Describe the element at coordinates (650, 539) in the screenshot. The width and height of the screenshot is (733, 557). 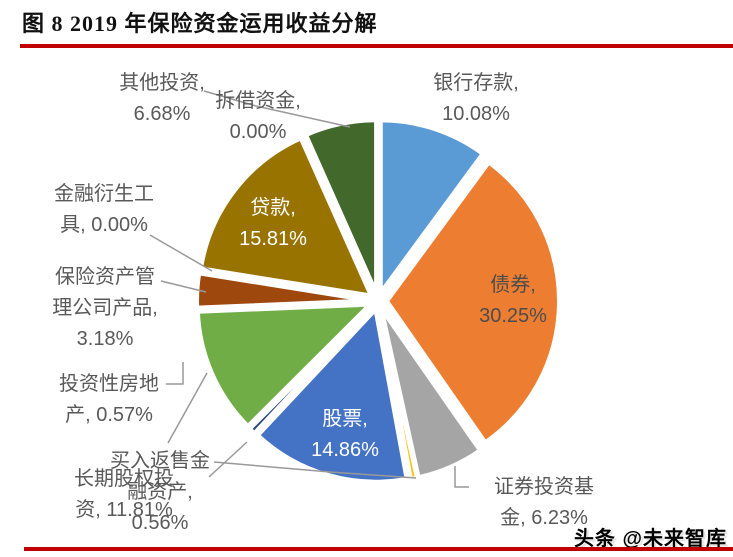
I see `watermark: 头条 @未来智库` at that location.